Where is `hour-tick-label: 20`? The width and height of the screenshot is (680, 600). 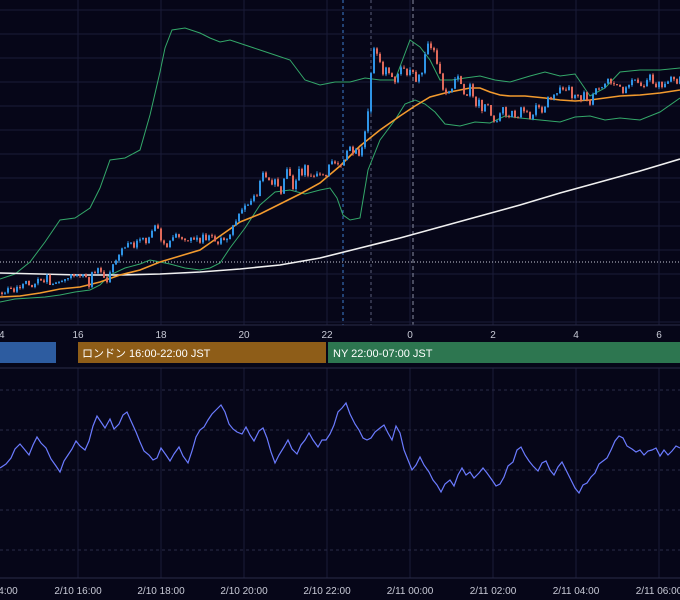 hour-tick-label: 20 is located at coordinates (244, 335).